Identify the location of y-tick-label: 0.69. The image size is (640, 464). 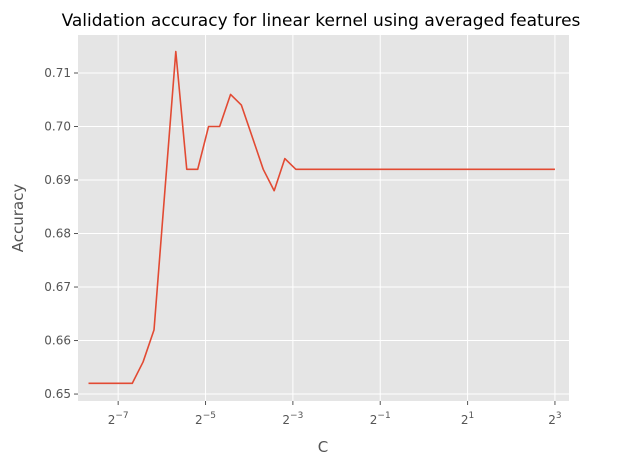
(57, 180).